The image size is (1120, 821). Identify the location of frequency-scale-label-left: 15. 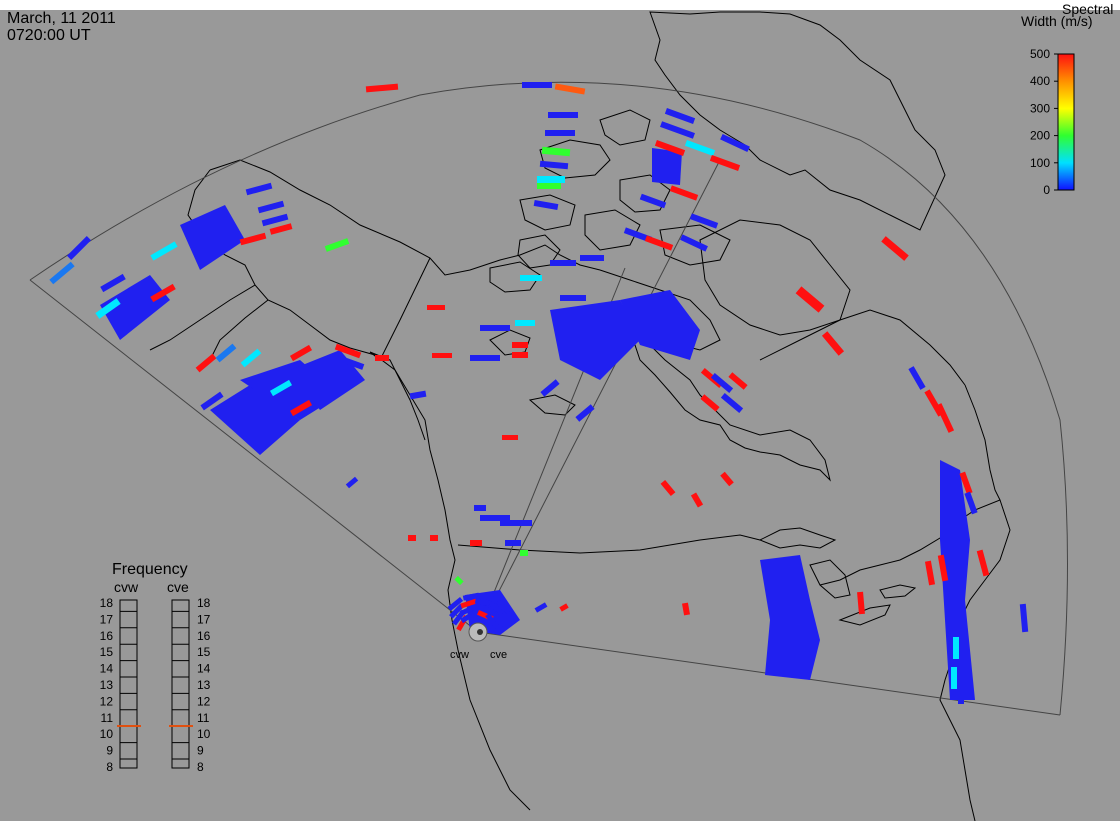
(107, 652).